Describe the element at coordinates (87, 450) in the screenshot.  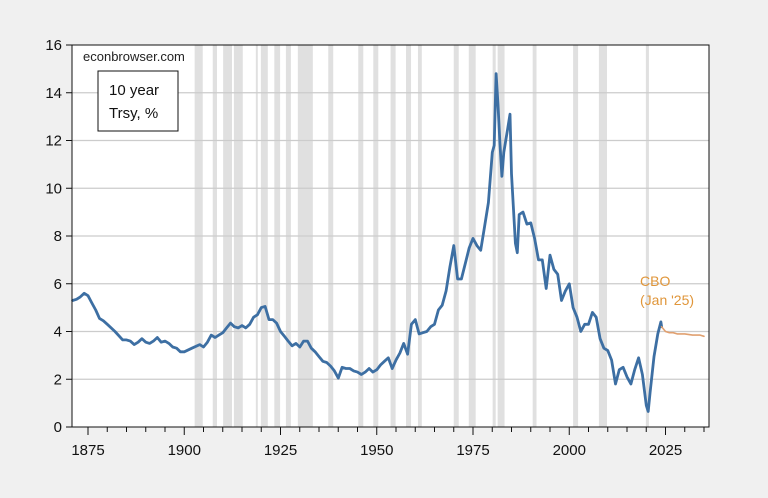
I see `x-tick-label: 1875` at that location.